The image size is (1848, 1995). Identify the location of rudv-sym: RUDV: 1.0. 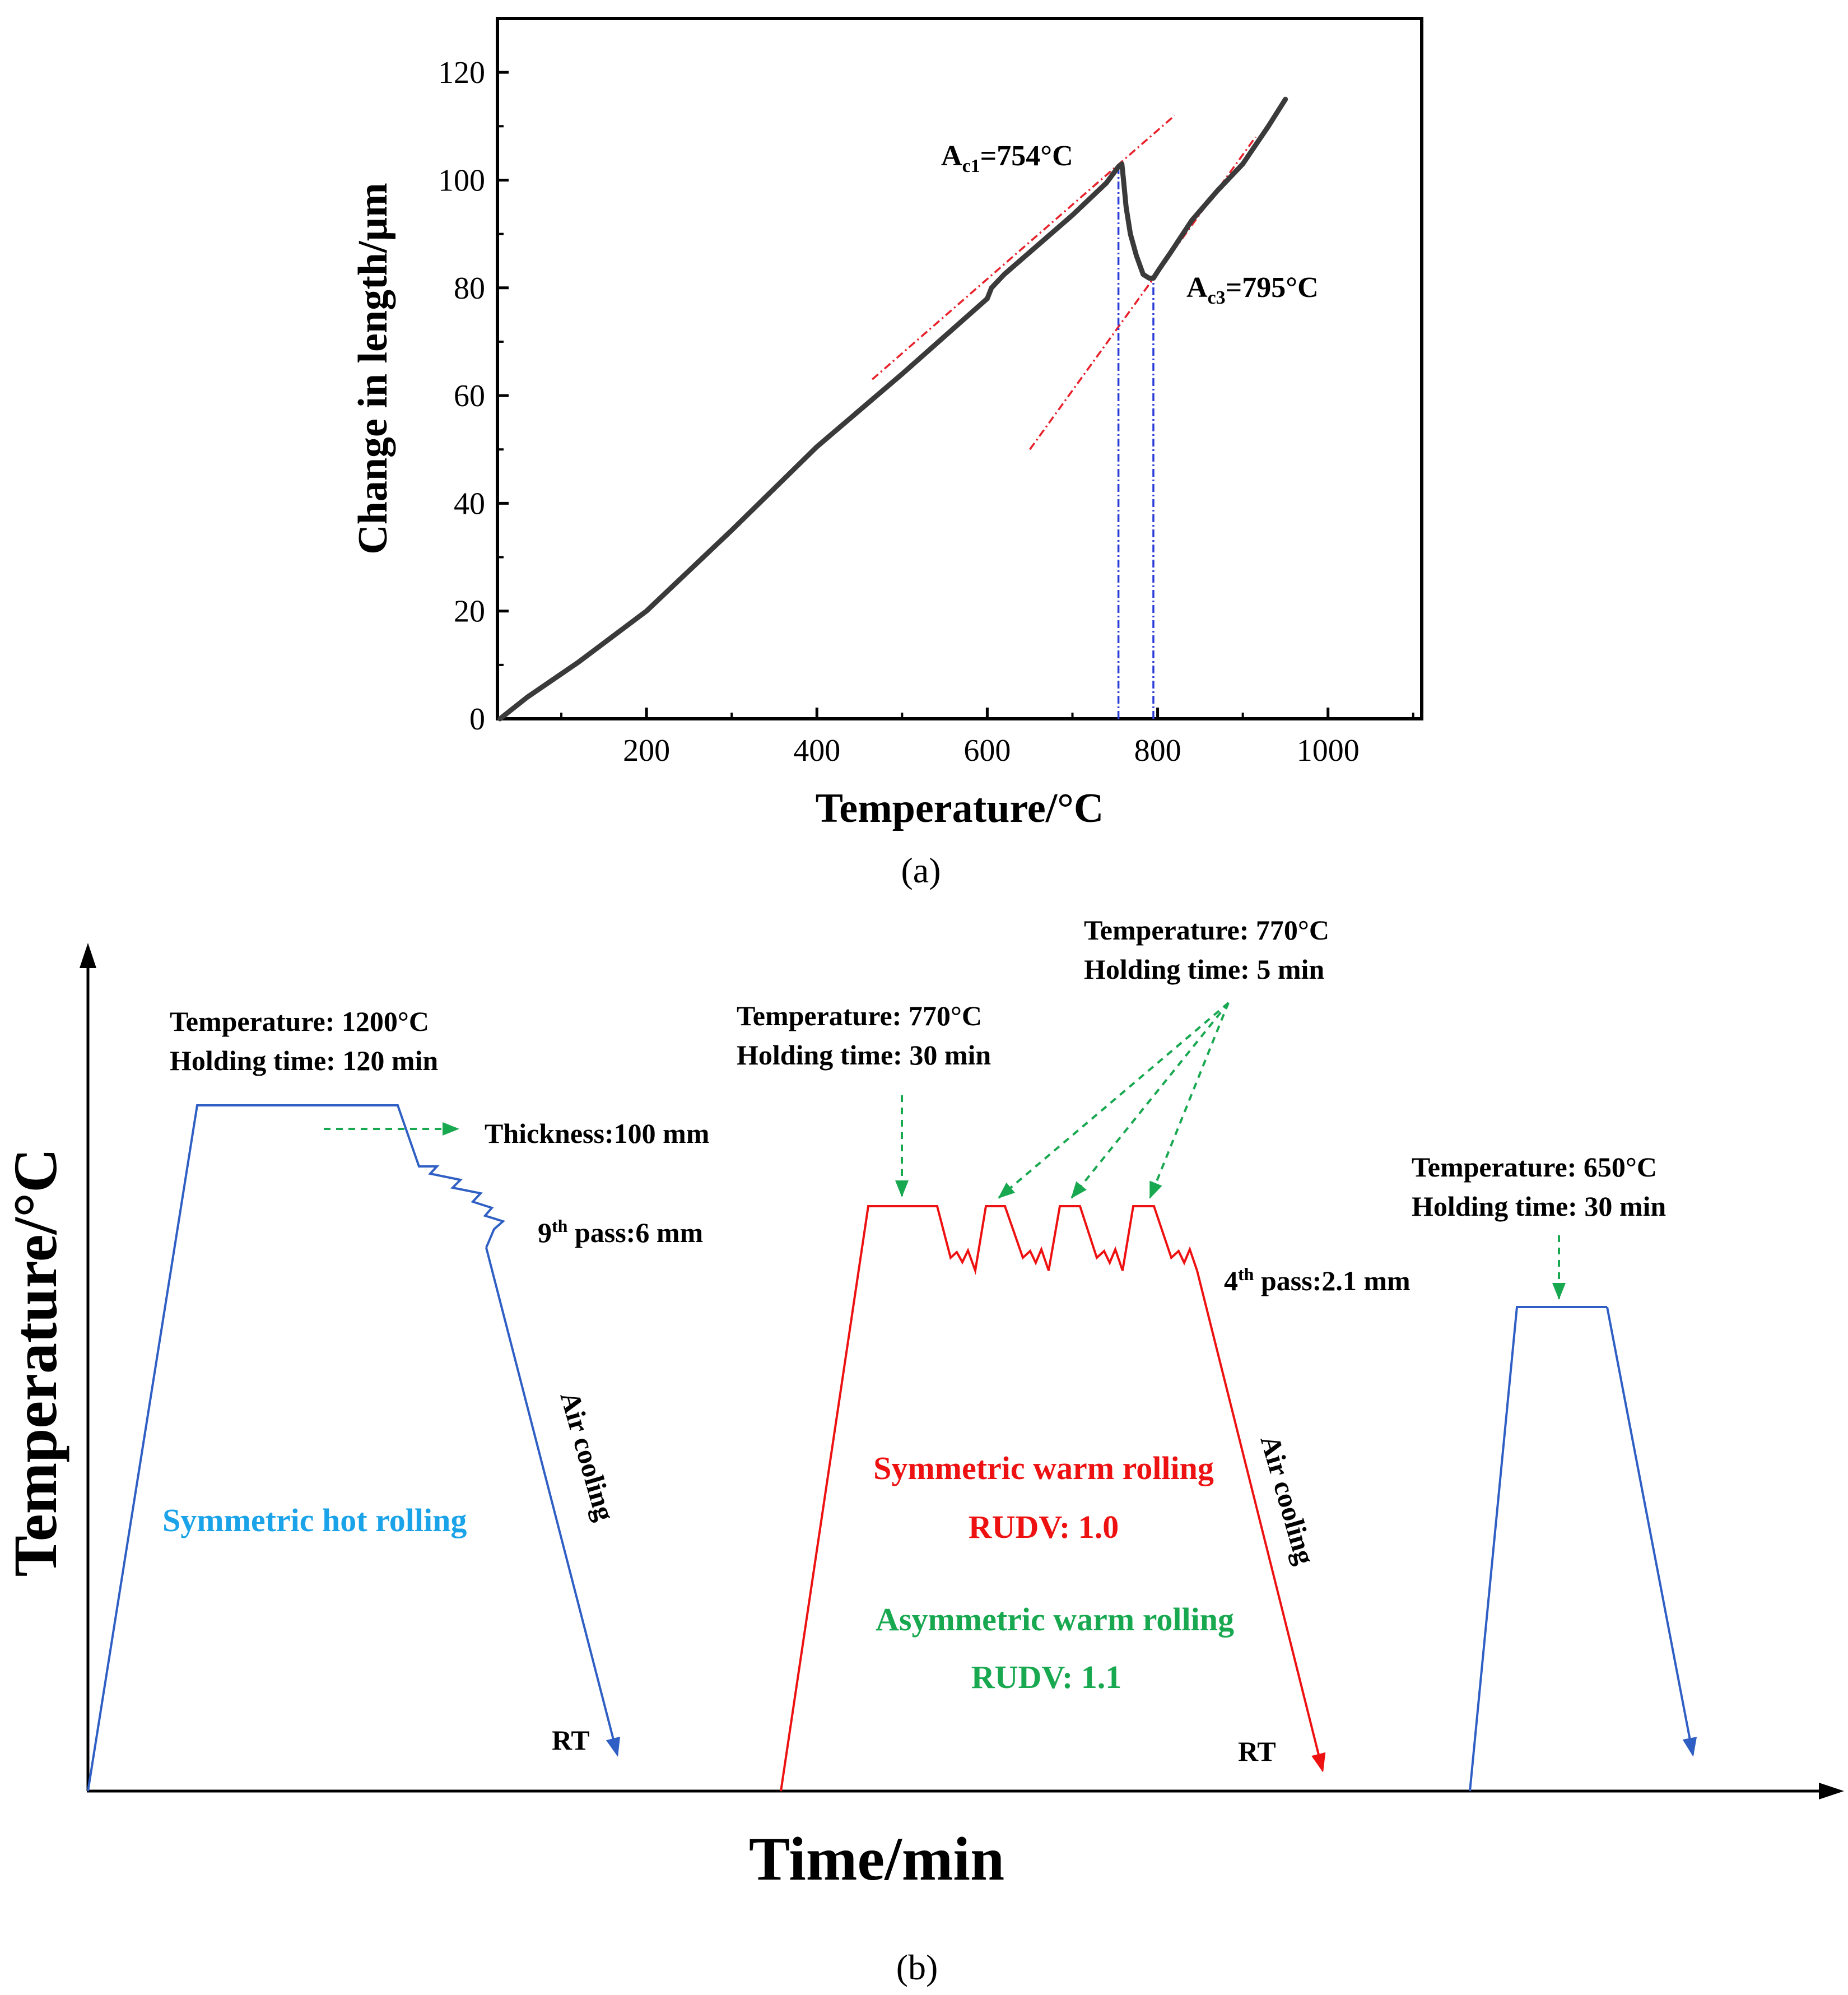
(1044, 1527).